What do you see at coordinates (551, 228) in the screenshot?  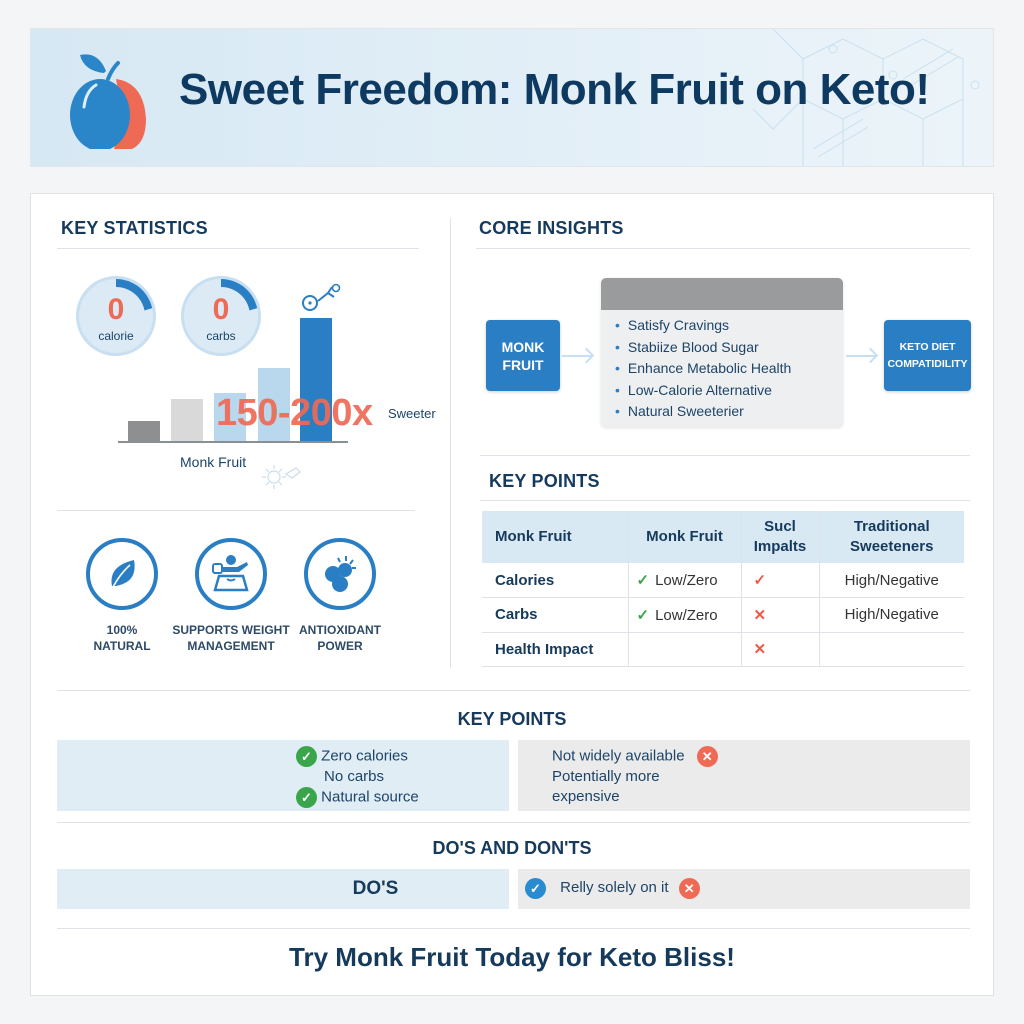 I see `core-insights-title: CORE INSIGHTS` at bounding box center [551, 228].